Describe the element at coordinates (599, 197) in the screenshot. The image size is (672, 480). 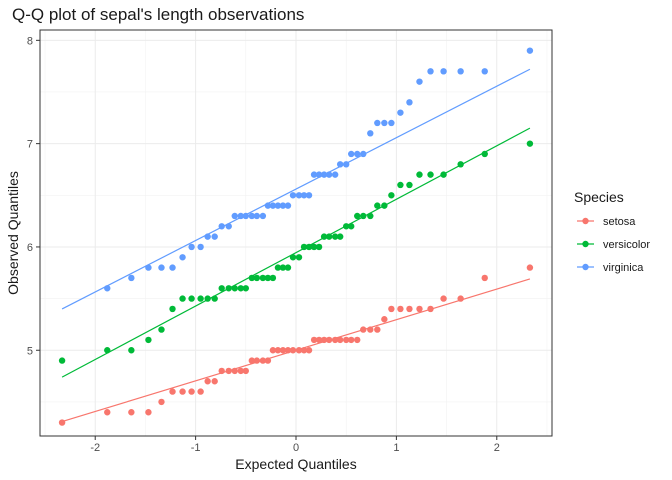
I see `legend-title: Species` at that location.